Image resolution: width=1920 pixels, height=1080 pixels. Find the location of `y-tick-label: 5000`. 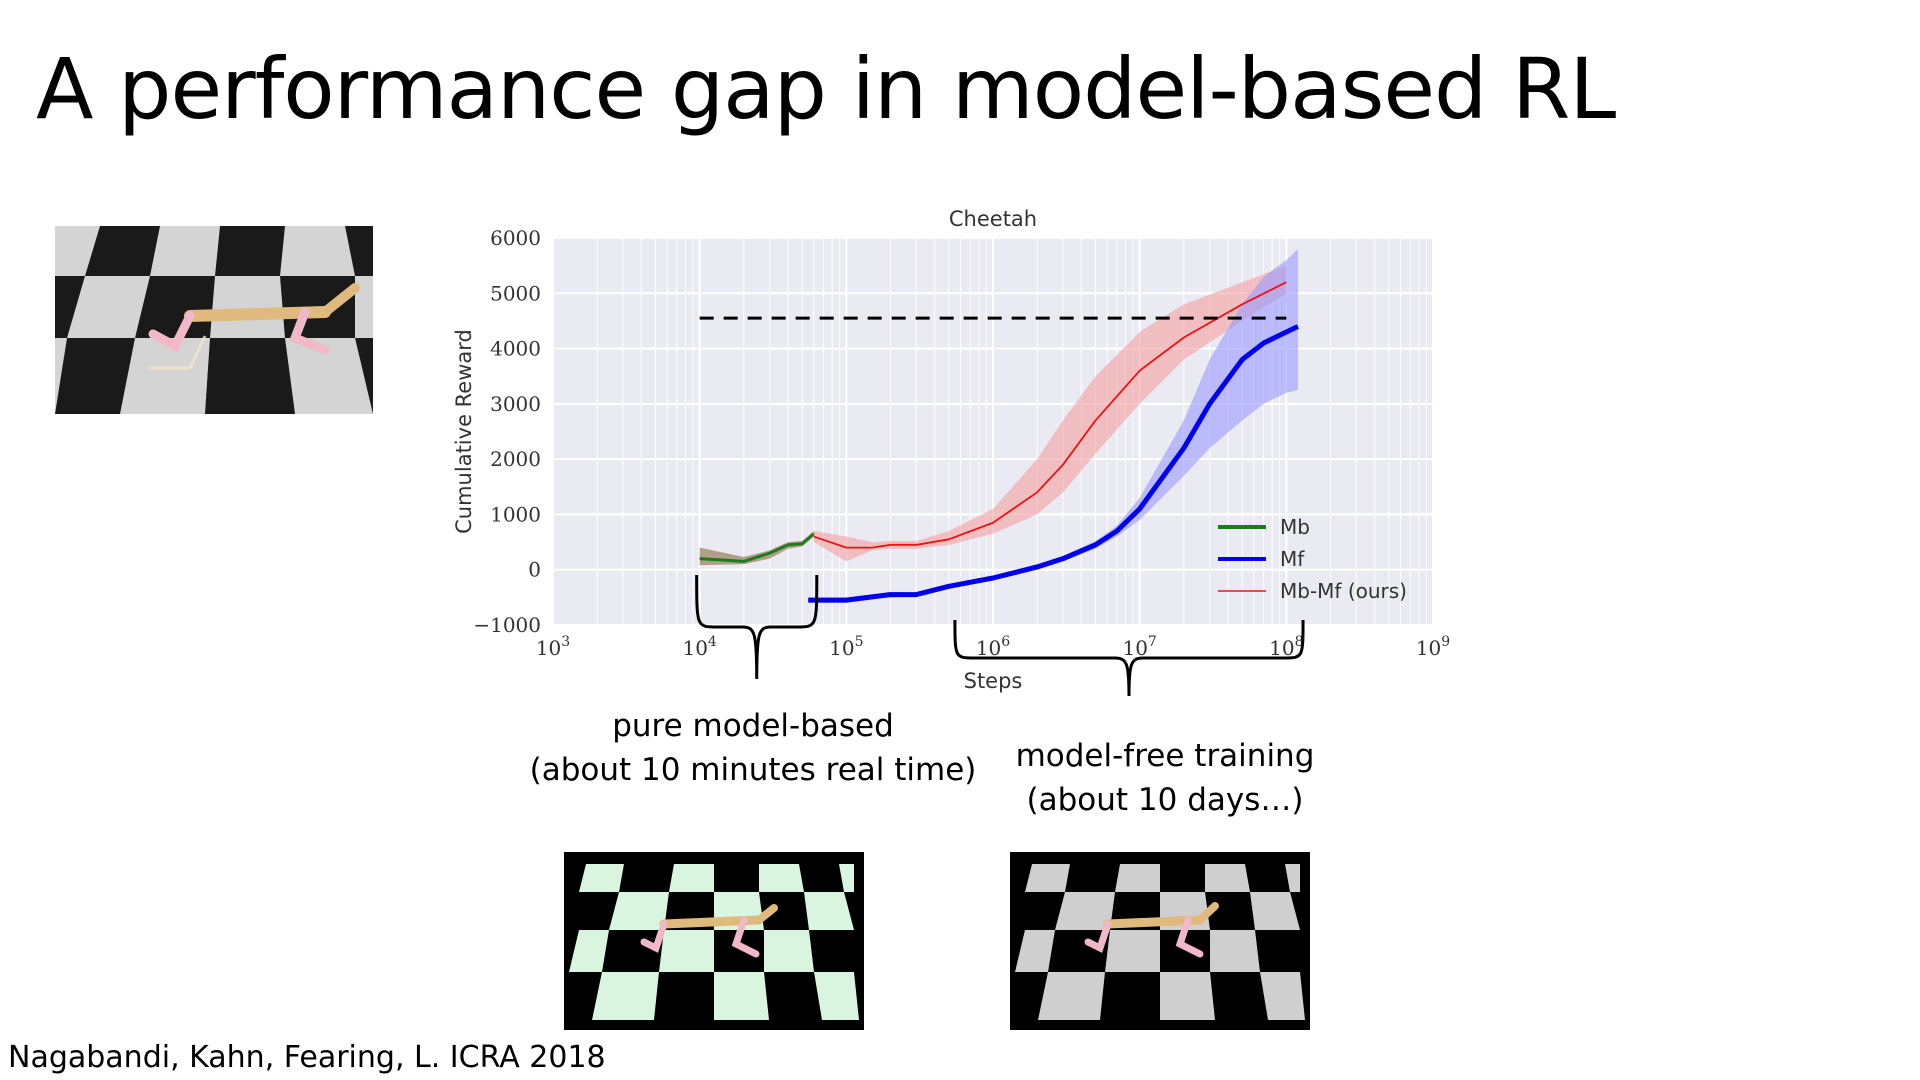

y-tick-label: 5000 is located at coordinates (515, 293).